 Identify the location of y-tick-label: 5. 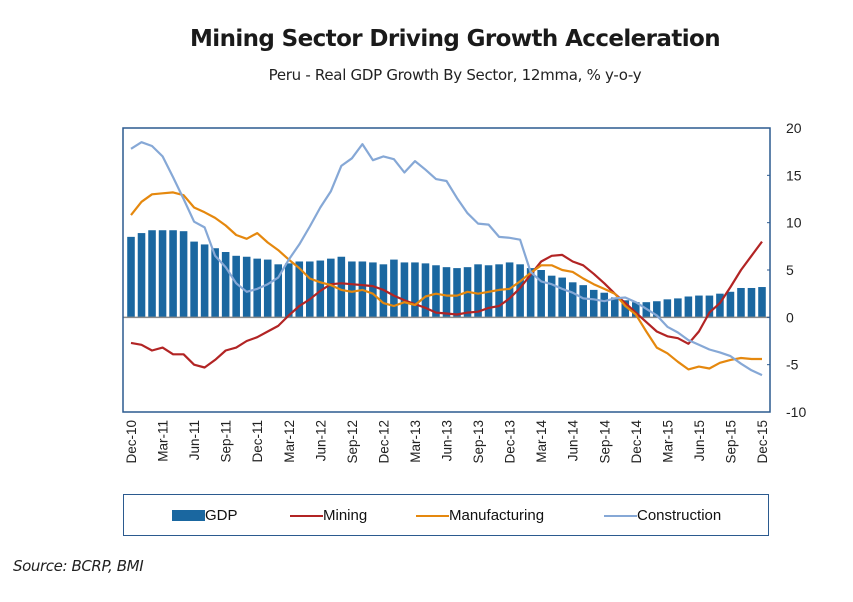
(790, 270).